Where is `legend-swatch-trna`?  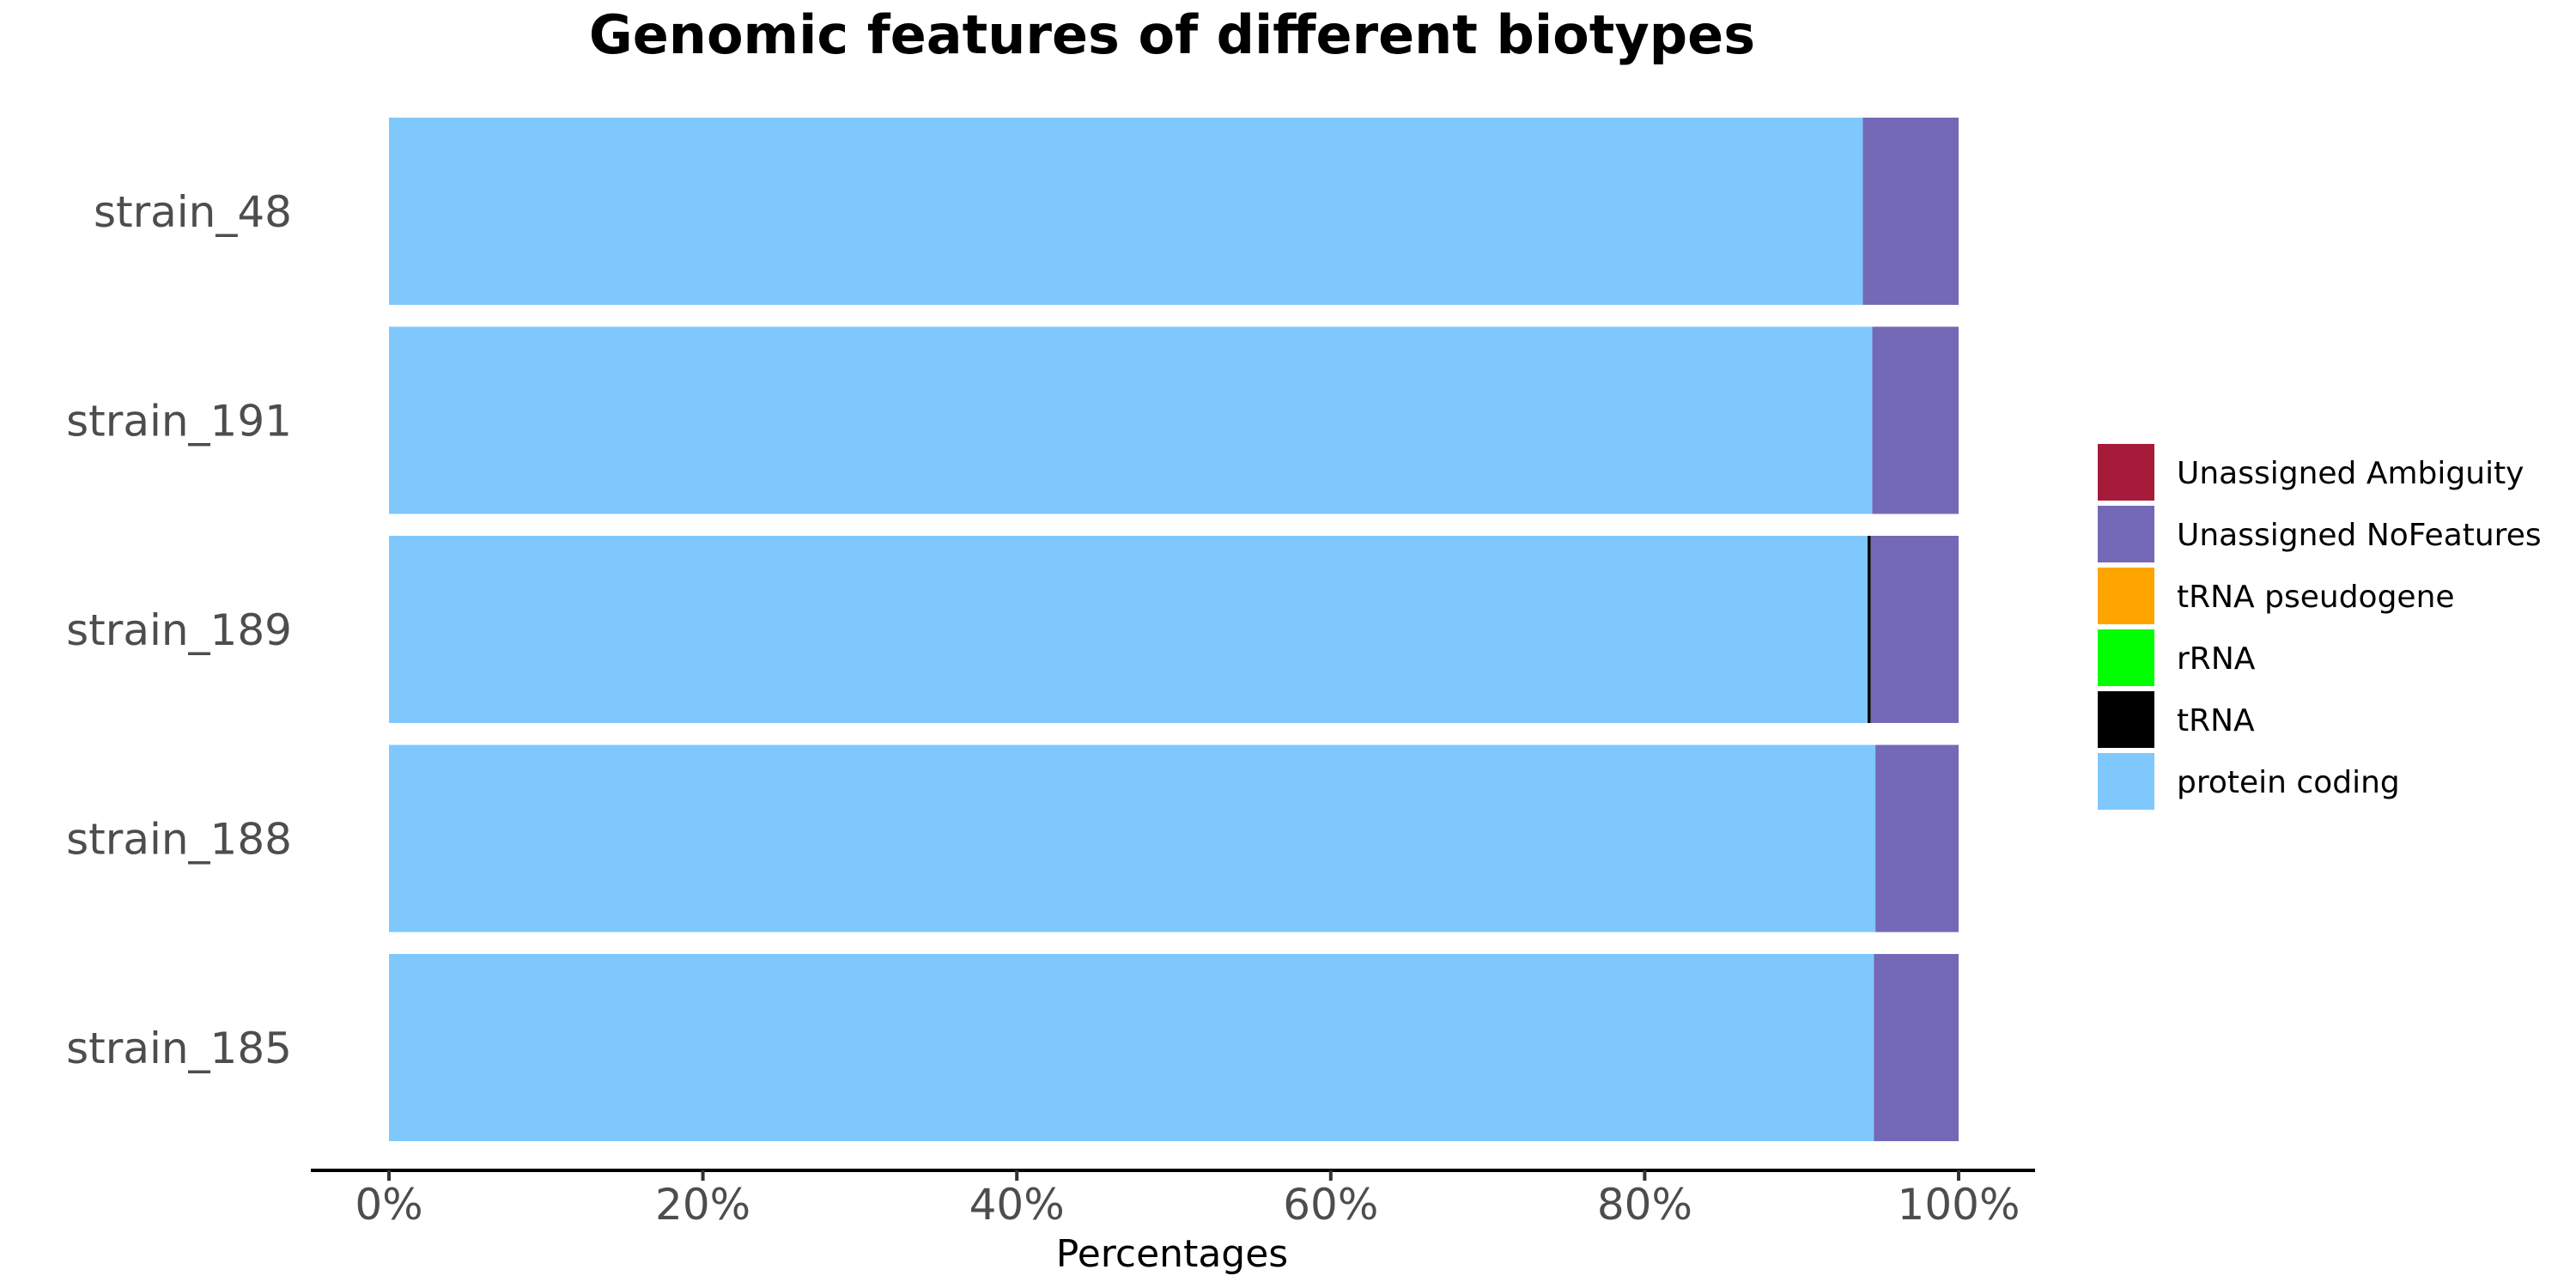
legend-swatch-trna is located at coordinates (2126, 719).